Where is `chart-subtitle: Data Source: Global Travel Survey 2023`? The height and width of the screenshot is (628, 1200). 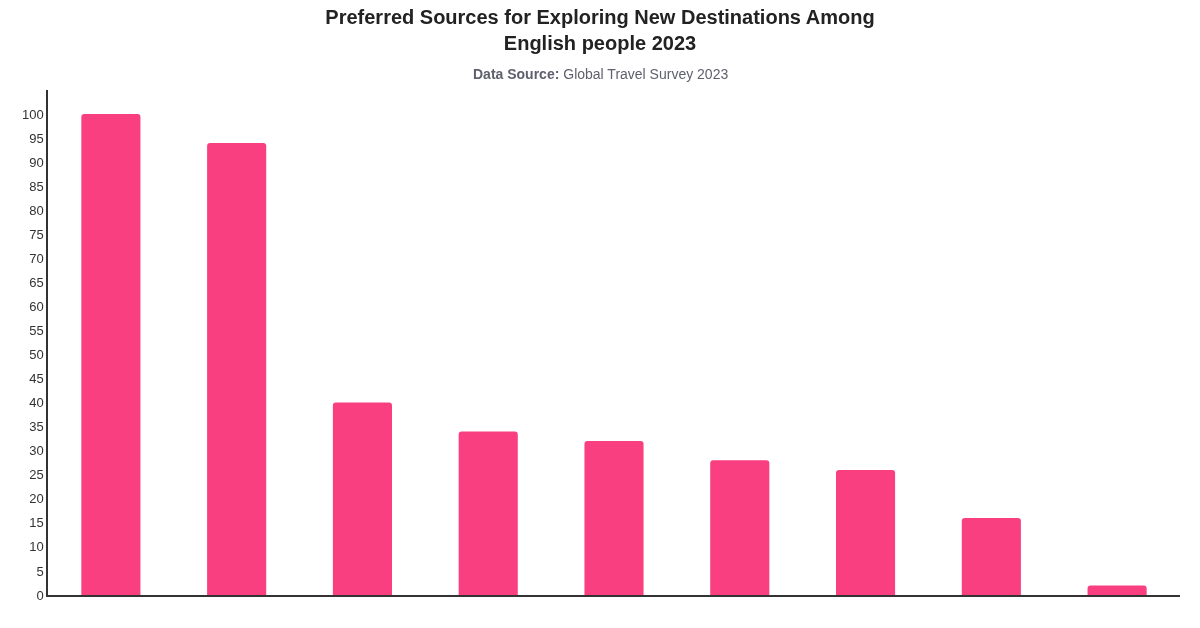
chart-subtitle: Data Source: Global Travel Survey 2023 is located at coordinates (601, 74).